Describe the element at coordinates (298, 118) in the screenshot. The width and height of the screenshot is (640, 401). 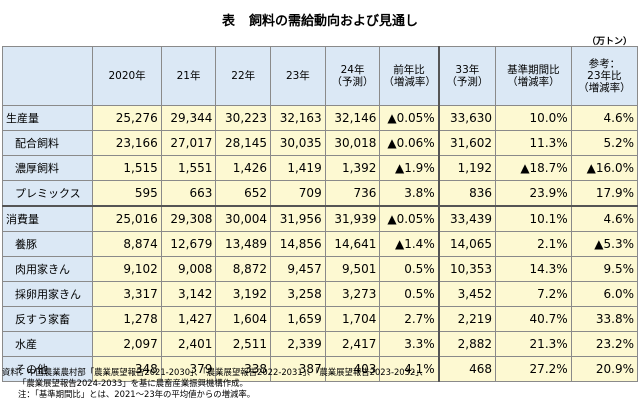
I see `table-cell: 32,163` at that location.